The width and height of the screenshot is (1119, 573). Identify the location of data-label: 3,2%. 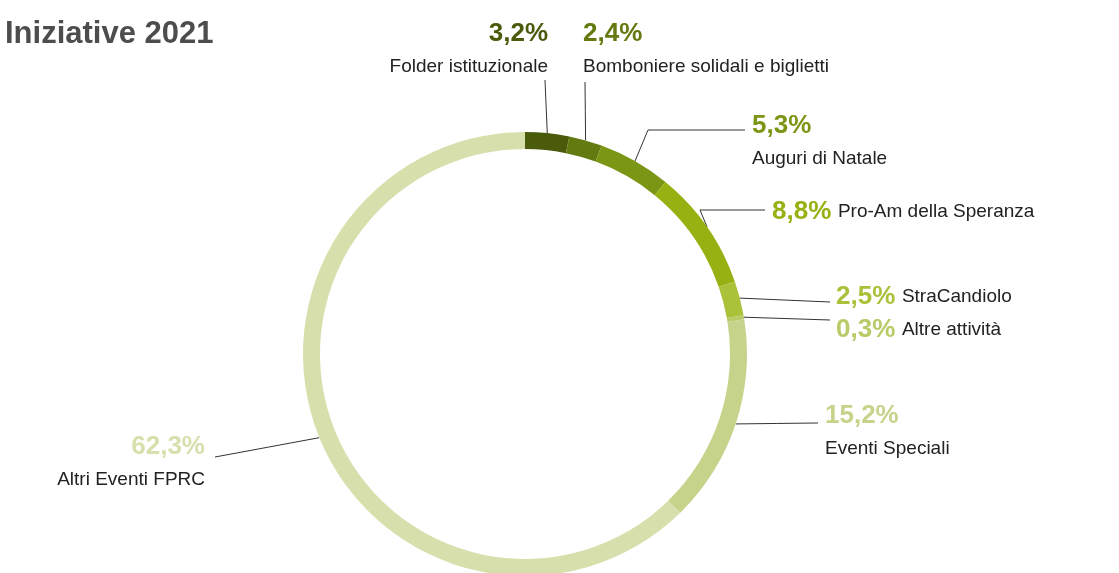
(518, 32).